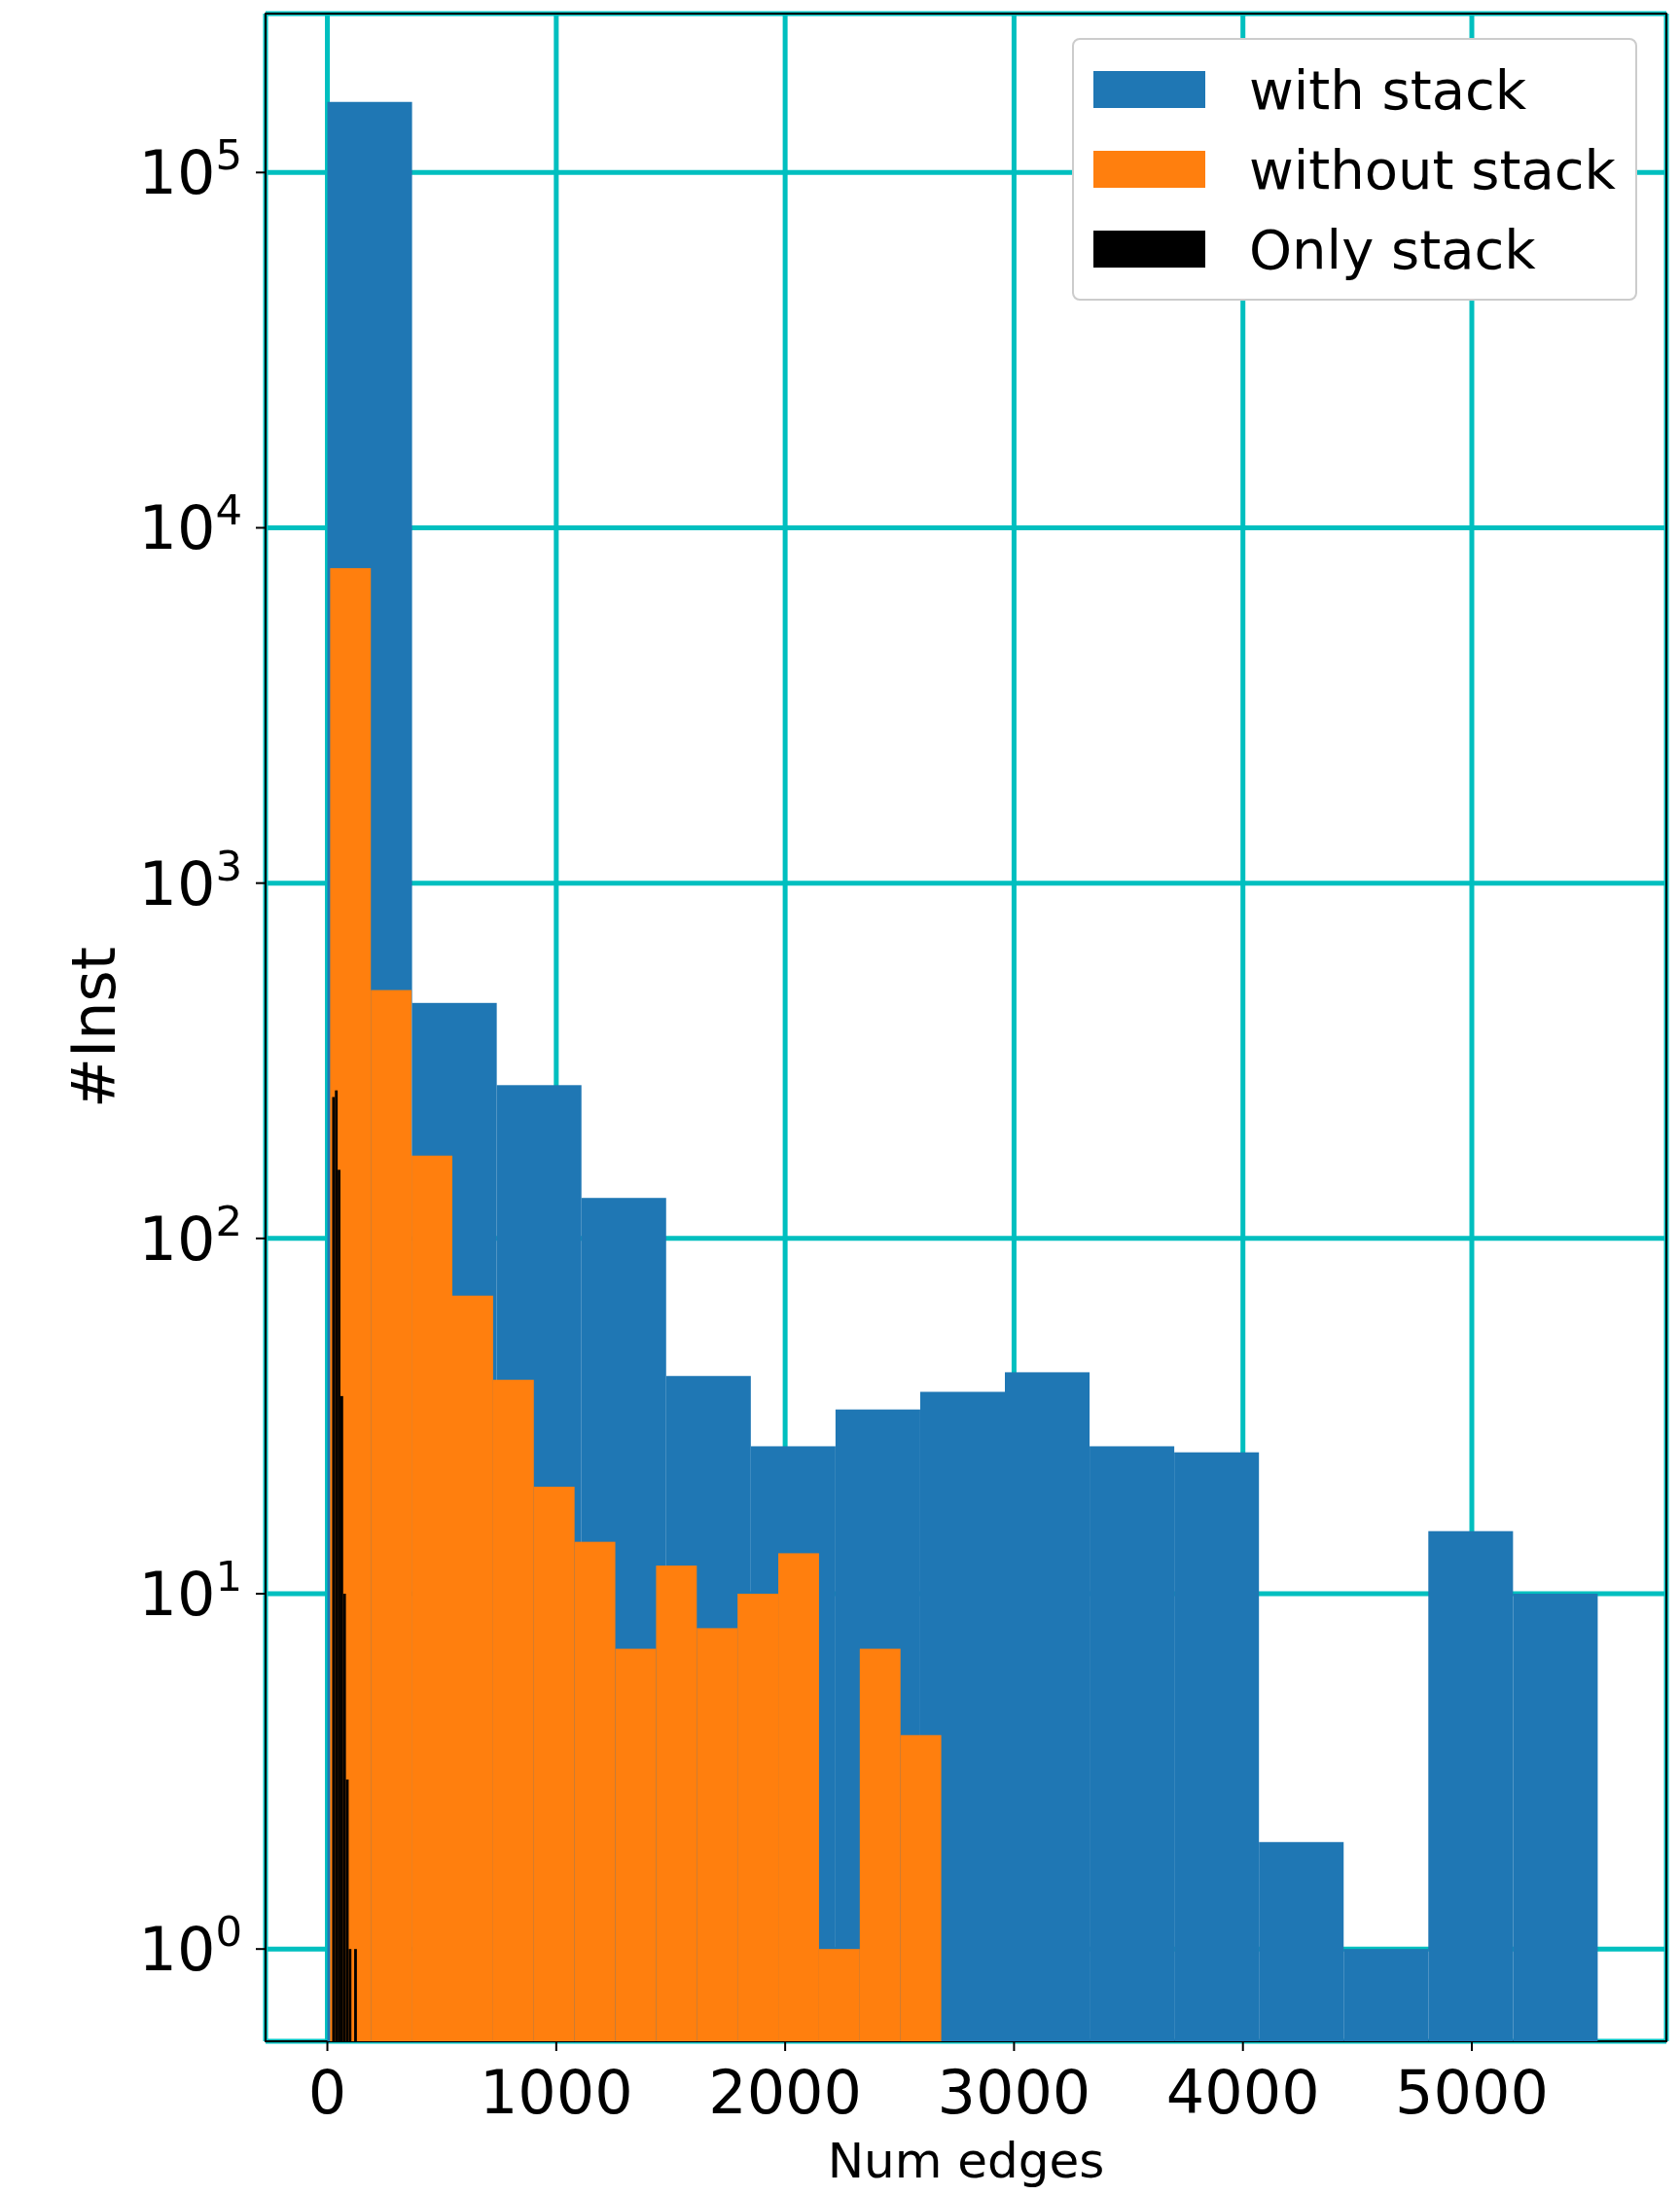 This screenshot has width=1680, height=2195. I want to click on x-tick-label: 4000, so click(1242, 2092).